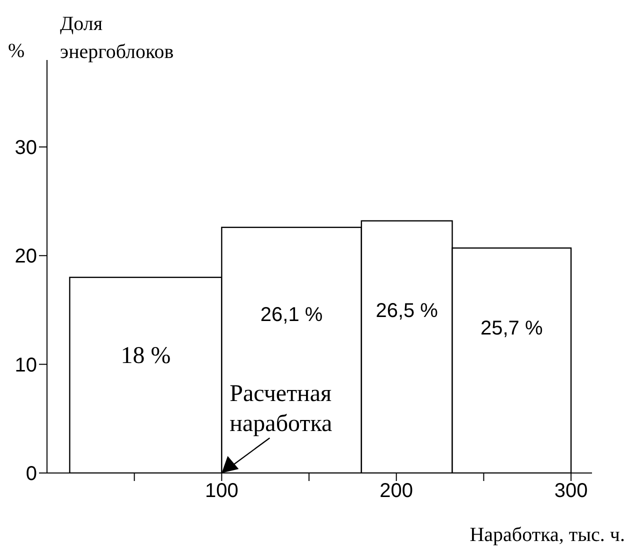 Image resolution: width=625 pixels, height=558 pixels. I want to click on chart-title: Доля энергоблоков, so click(117, 38).